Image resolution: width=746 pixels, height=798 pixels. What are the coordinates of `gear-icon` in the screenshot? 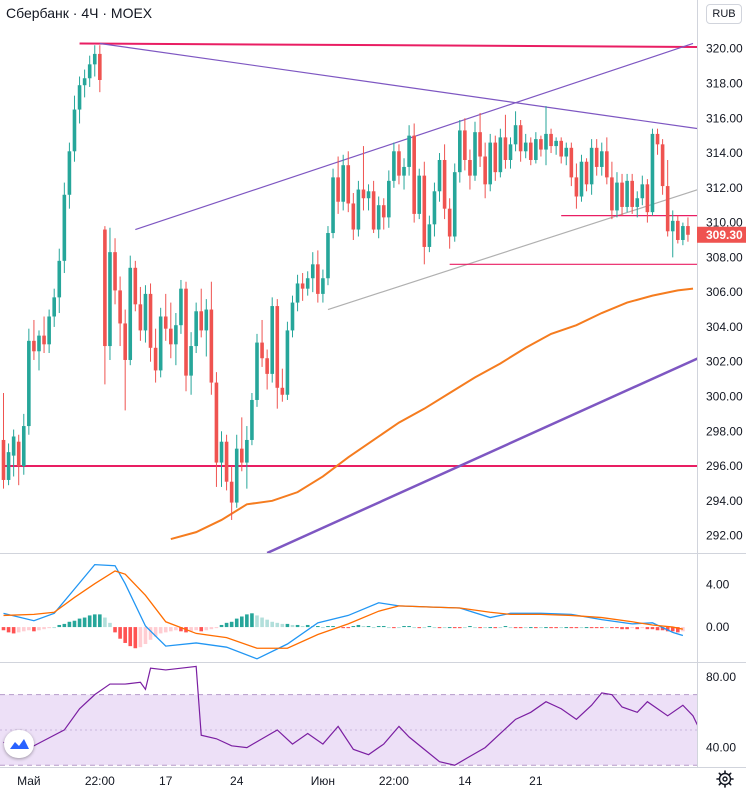 It's located at (725, 779).